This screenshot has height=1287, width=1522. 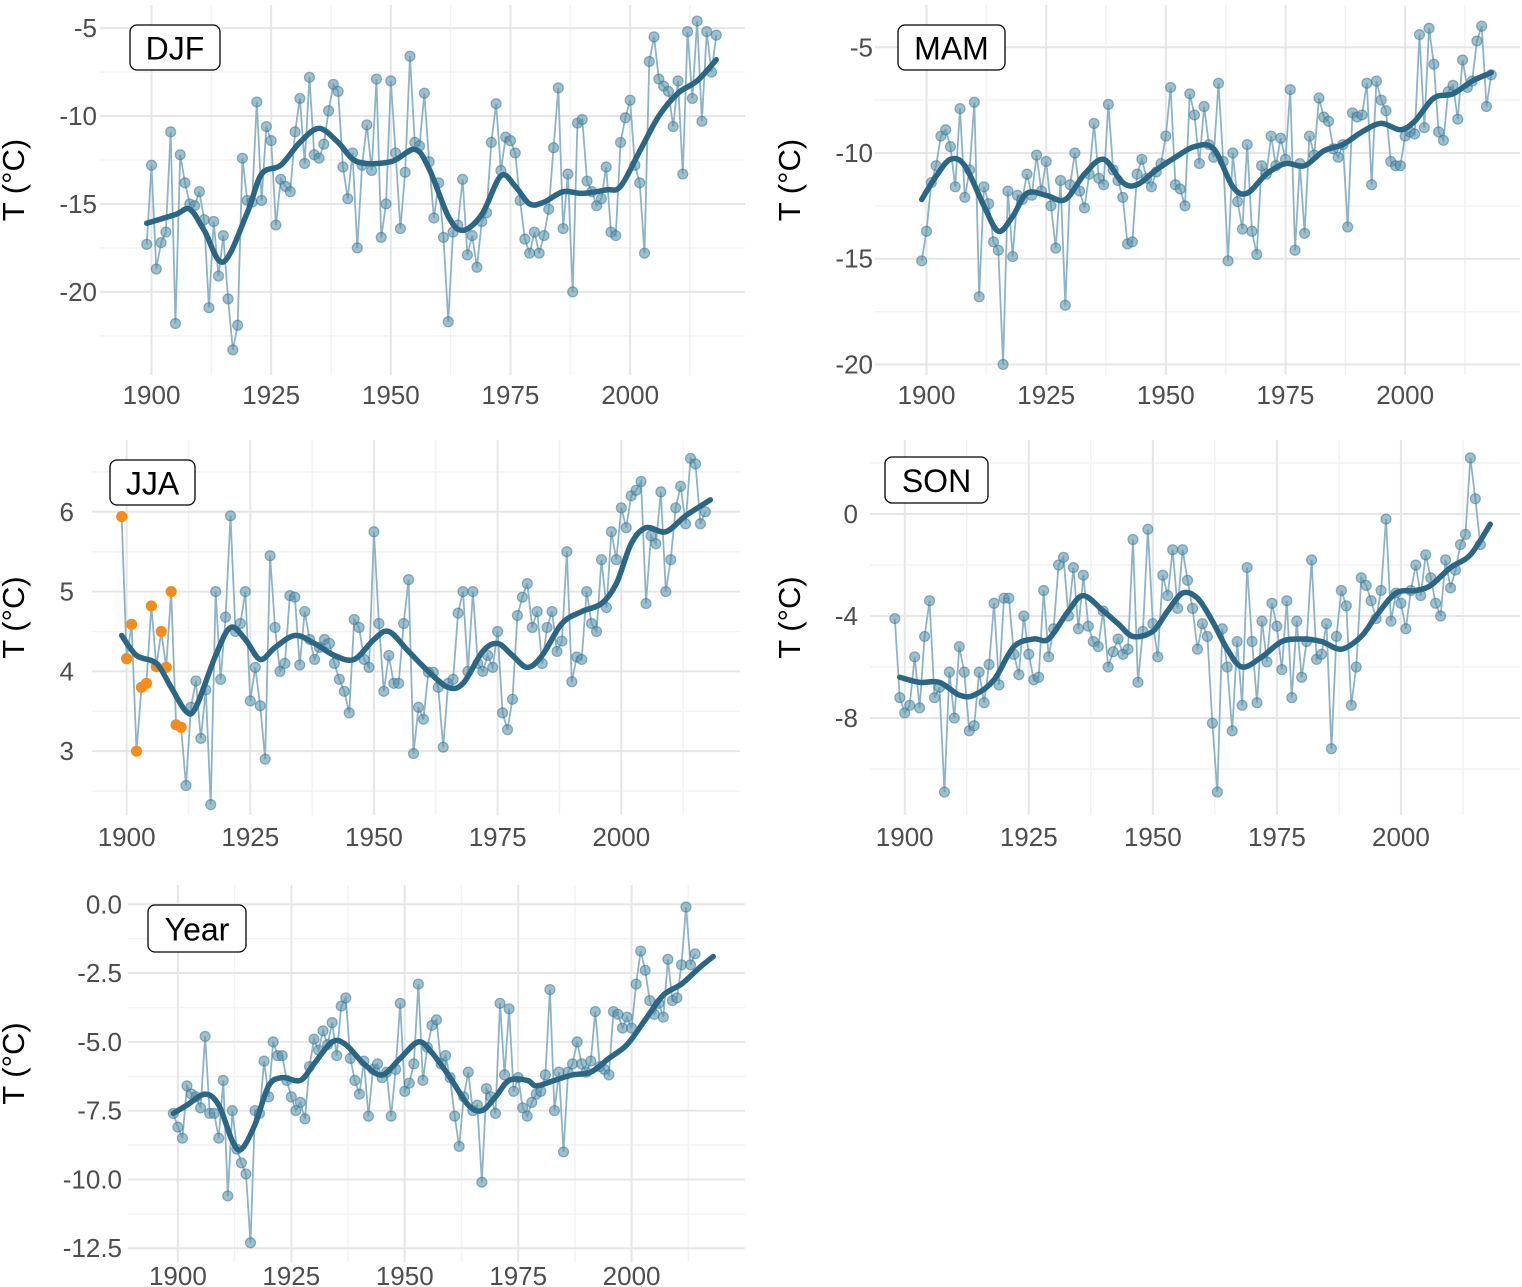 What do you see at coordinates (861, 47) in the screenshot?
I see `y-tick-label: -5` at bounding box center [861, 47].